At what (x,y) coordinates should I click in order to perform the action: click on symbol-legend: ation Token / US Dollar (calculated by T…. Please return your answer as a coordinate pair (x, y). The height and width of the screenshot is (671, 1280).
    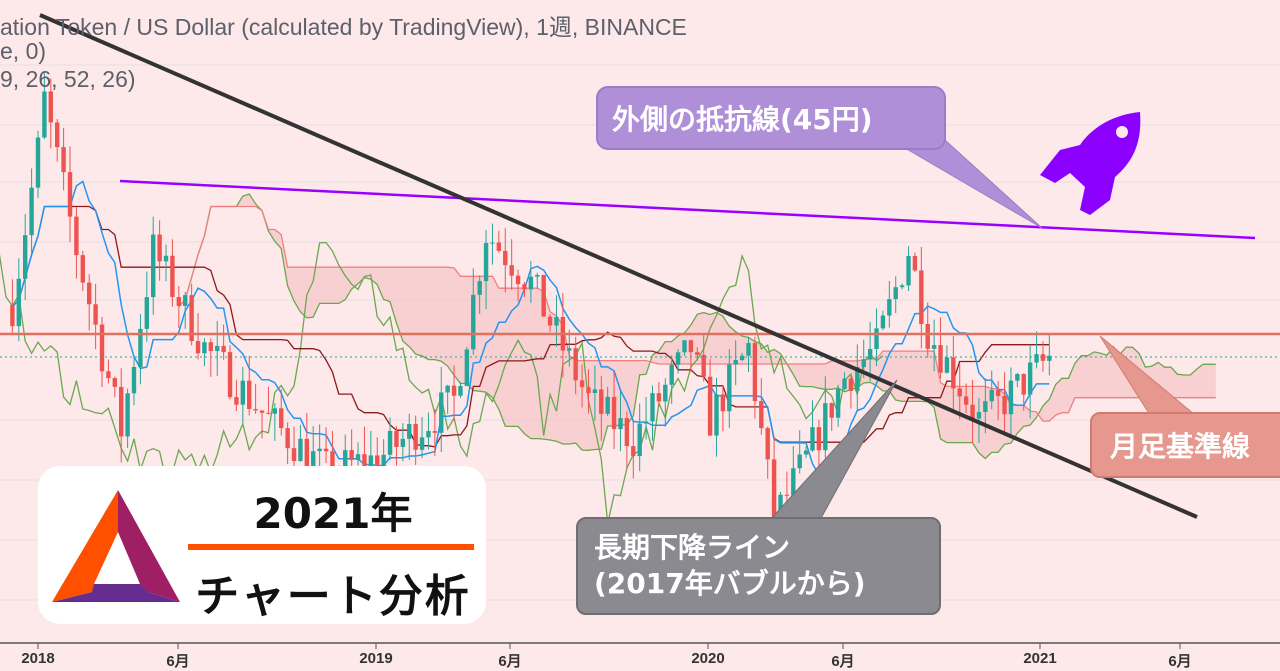
    Looking at the image, I should click on (343, 27).